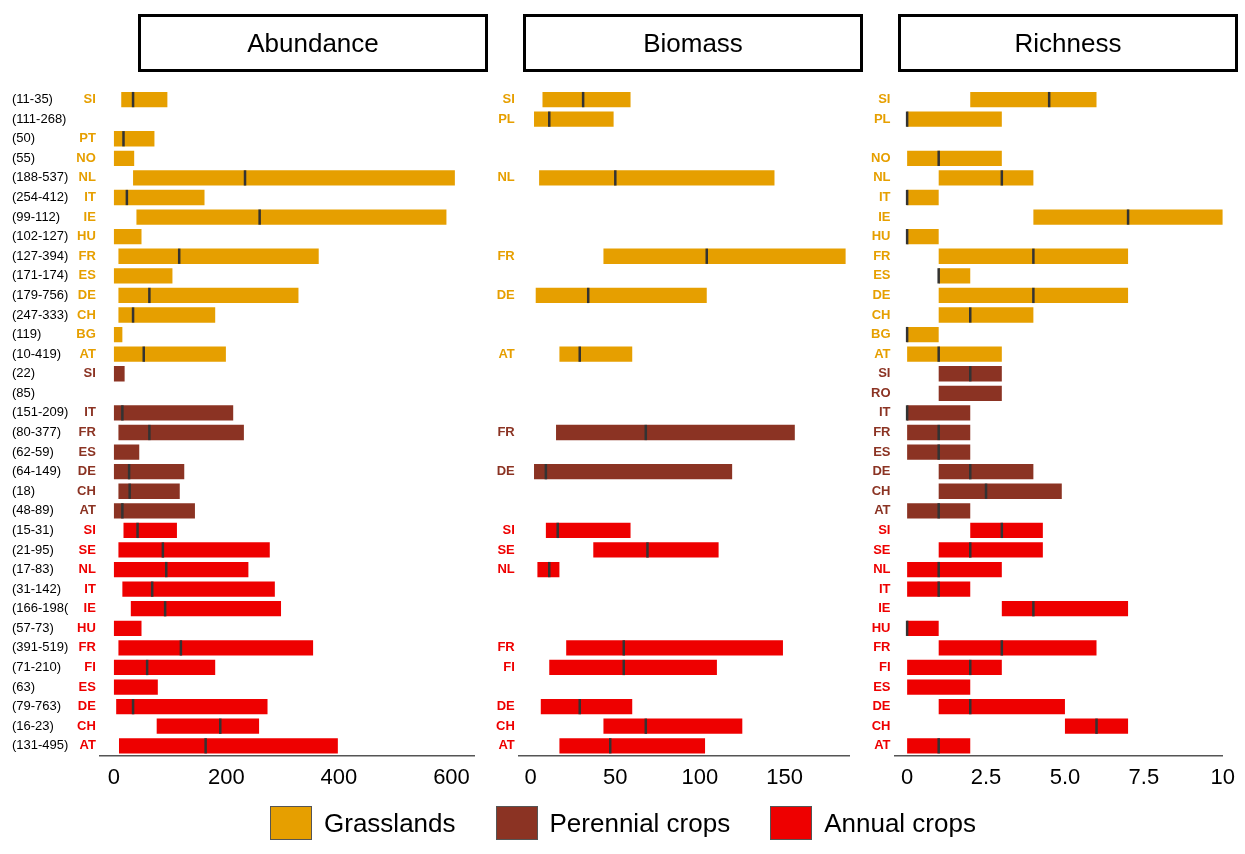 This screenshot has width=1245, height=854. What do you see at coordinates (313, 43) in the screenshot?
I see `chart-title: Abundance` at bounding box center [313, 43].